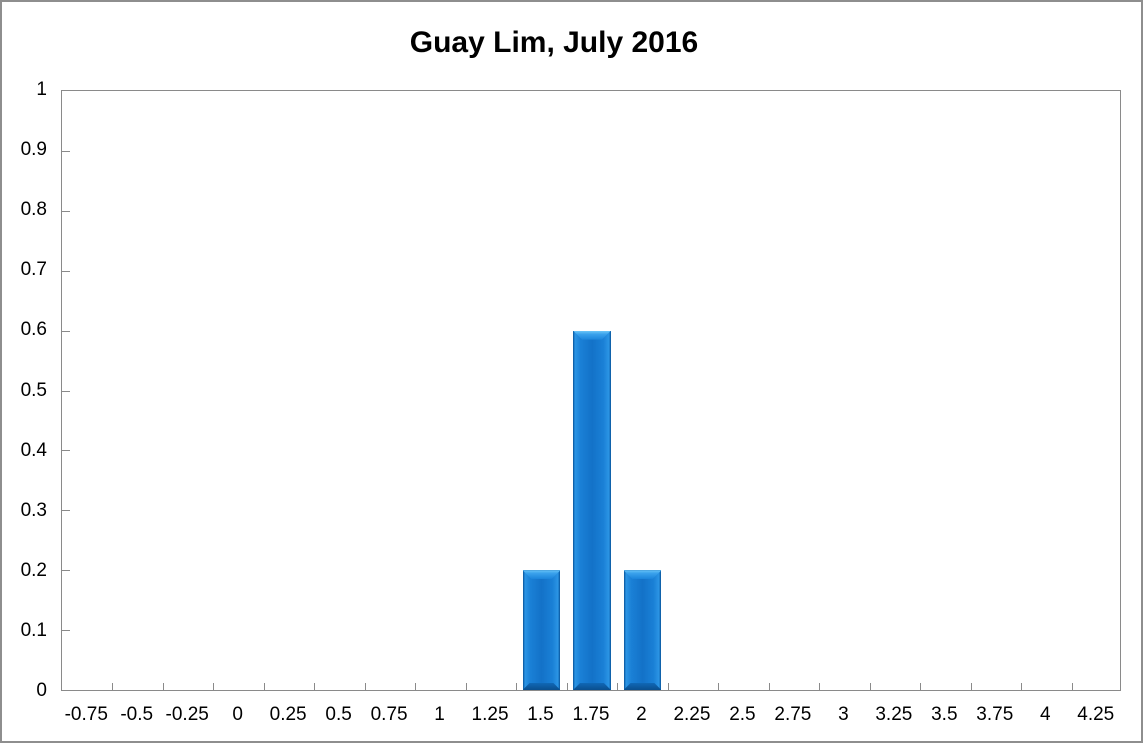 The height and width of the screenshot is (743, 1143). Describe the element at coordinates (490, 714) in the screenshot. I see `x-axis-tick-label: 1.25` at that location.